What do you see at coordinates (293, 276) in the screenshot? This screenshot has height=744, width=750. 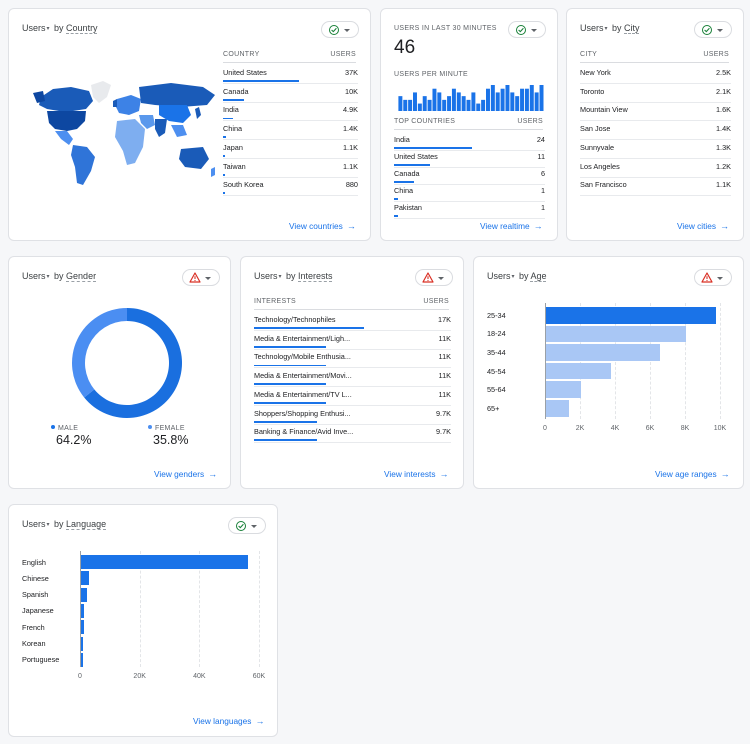 I see `card-title: Users▾ by Interests` at bounding box center [293, 276].